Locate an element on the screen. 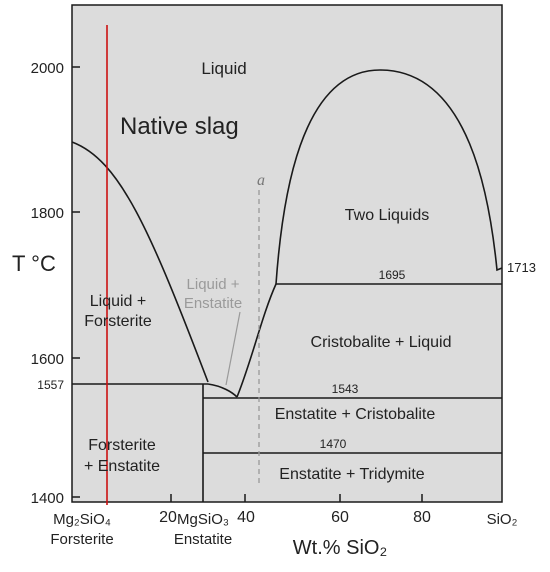 Image resolution: width=550 pixels, height=572 pixels. x-mid-formula: MgSiO₃ is located at coordinates (203, 519).